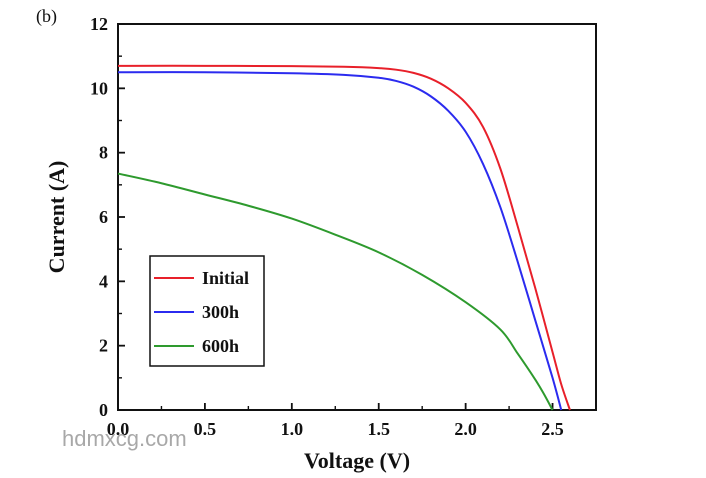 Image resolution: width=706 pixels, height=478 pixels. What do you see at coordinates (103, 410) in the screenshot?
I see `y-tick-label: 0` at bounding box center [103, 410].